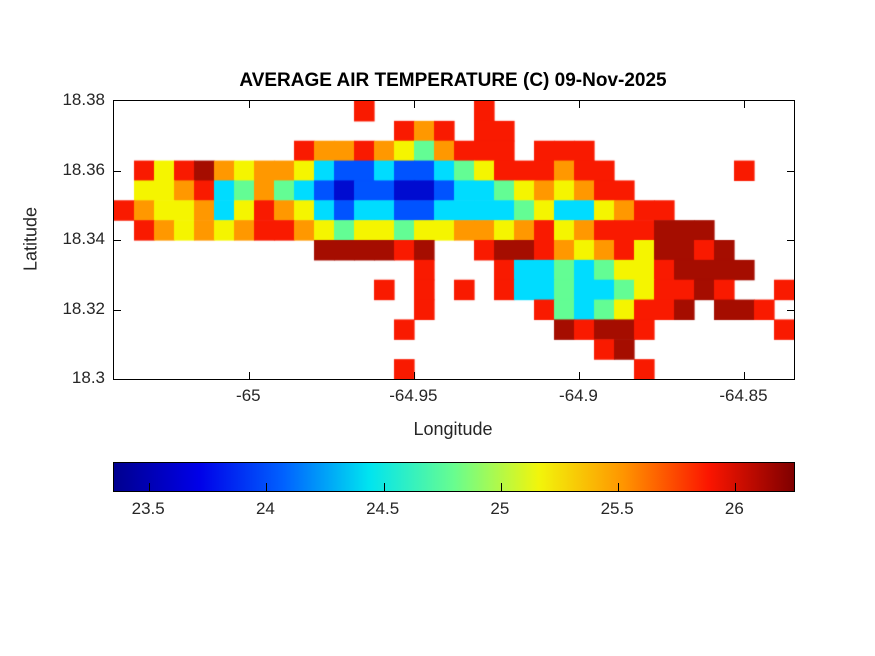  Describe the element at coordinates (413, 395) in the screenshot. I see `x-axis-tick-label: -64.95` at that location.